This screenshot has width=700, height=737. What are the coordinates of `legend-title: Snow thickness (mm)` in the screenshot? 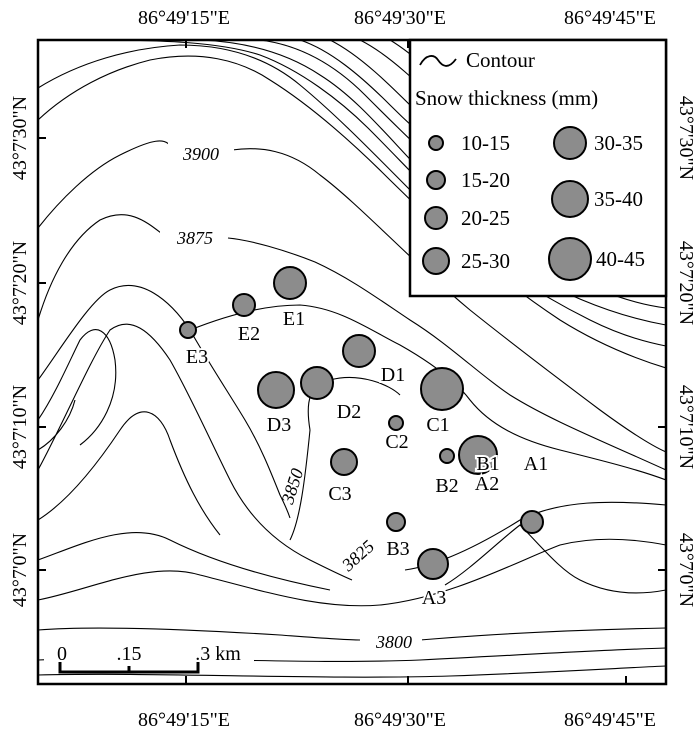 It's located at (506, 98).